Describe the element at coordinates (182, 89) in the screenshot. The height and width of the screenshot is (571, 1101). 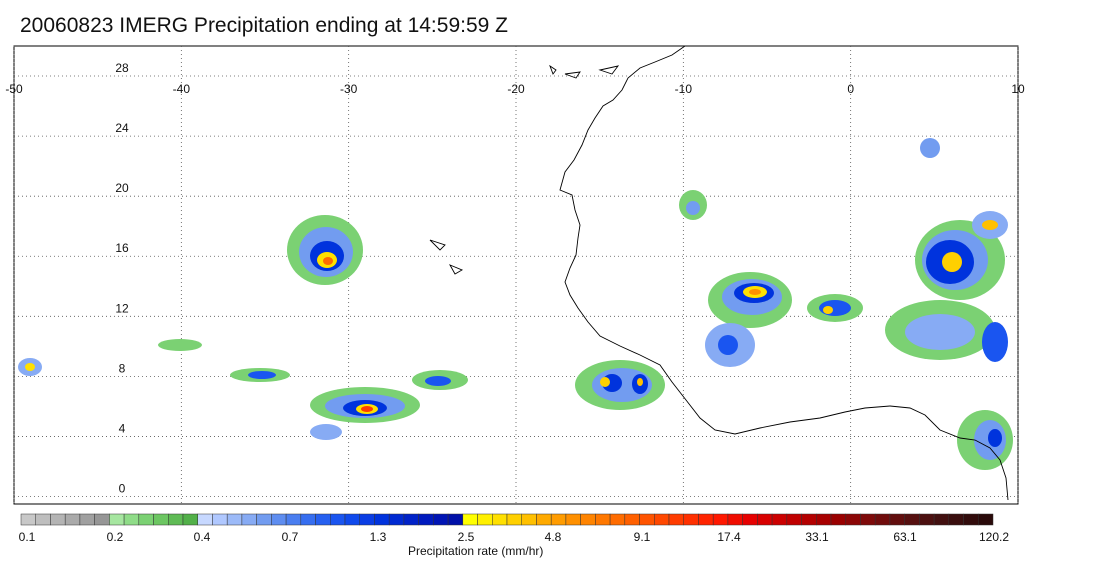
I see `lon-tick-label: -40` at that location.